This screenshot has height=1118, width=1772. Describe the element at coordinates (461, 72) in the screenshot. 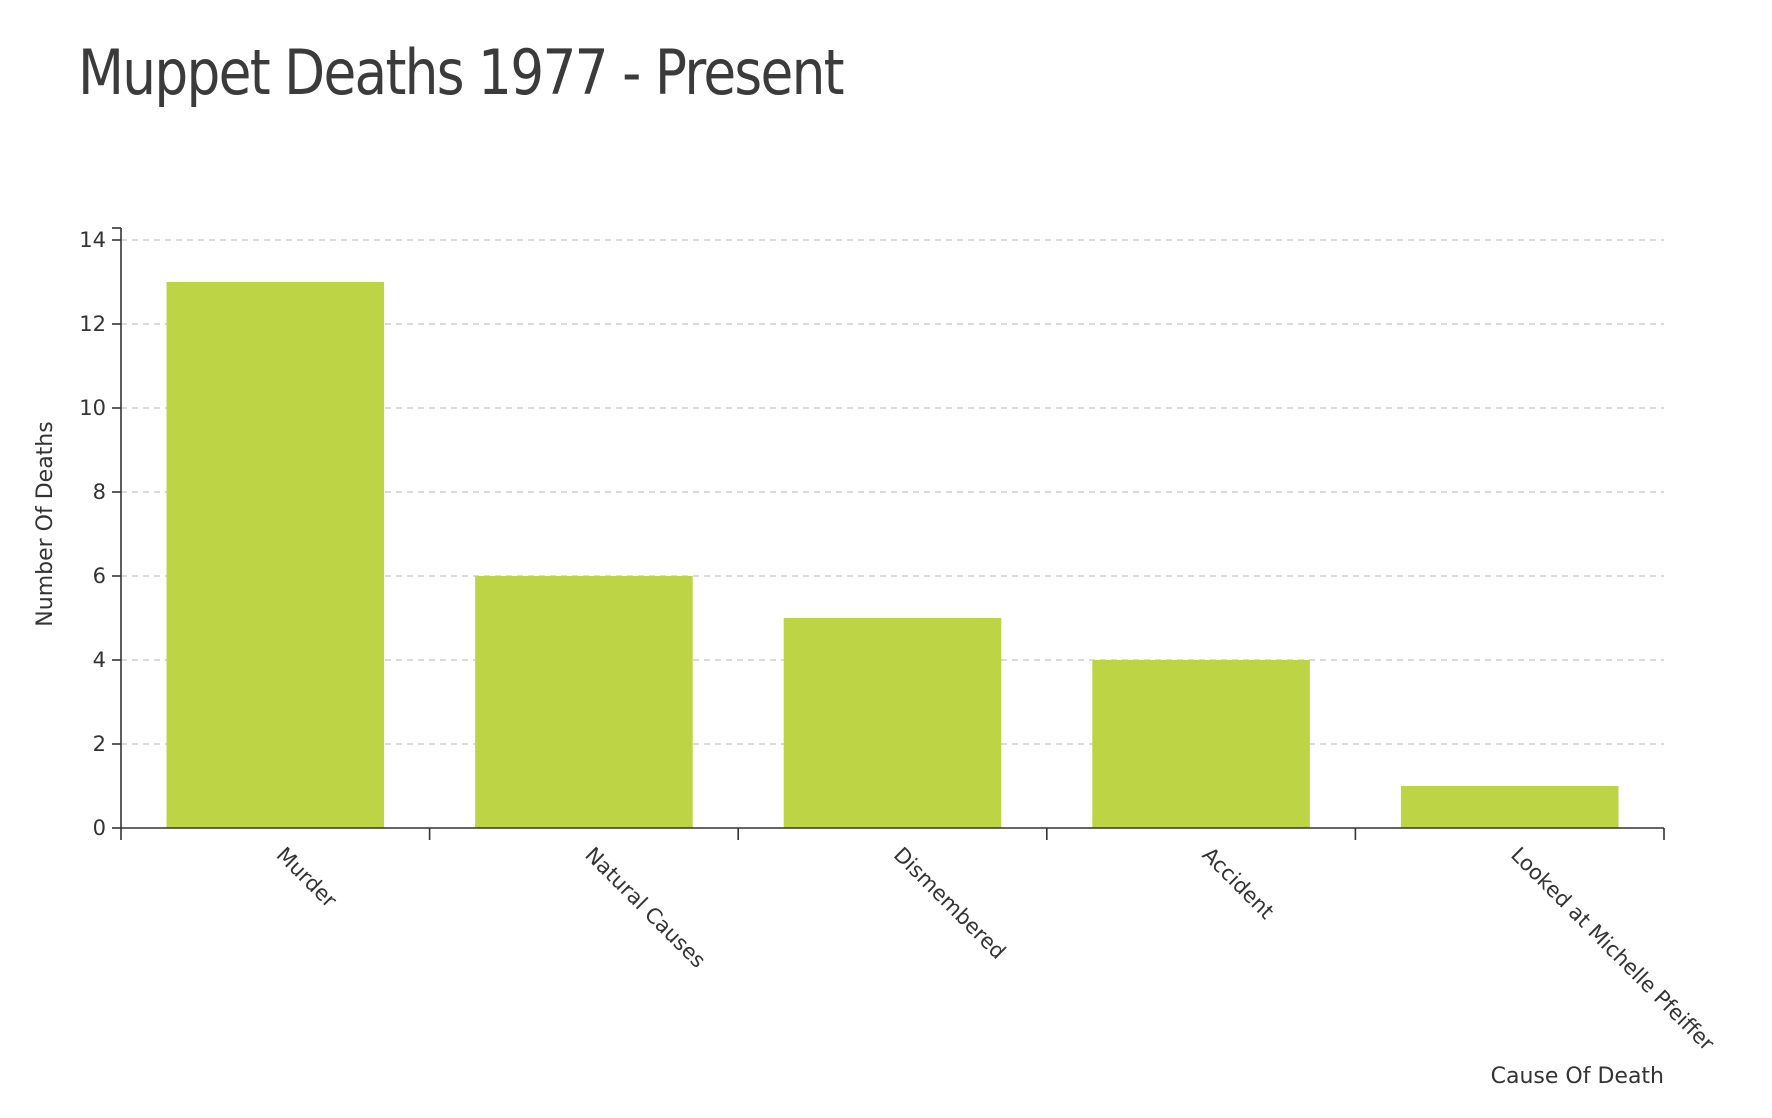

I see `chart-title: Muppet Deaths 1977 - Present` at that location.